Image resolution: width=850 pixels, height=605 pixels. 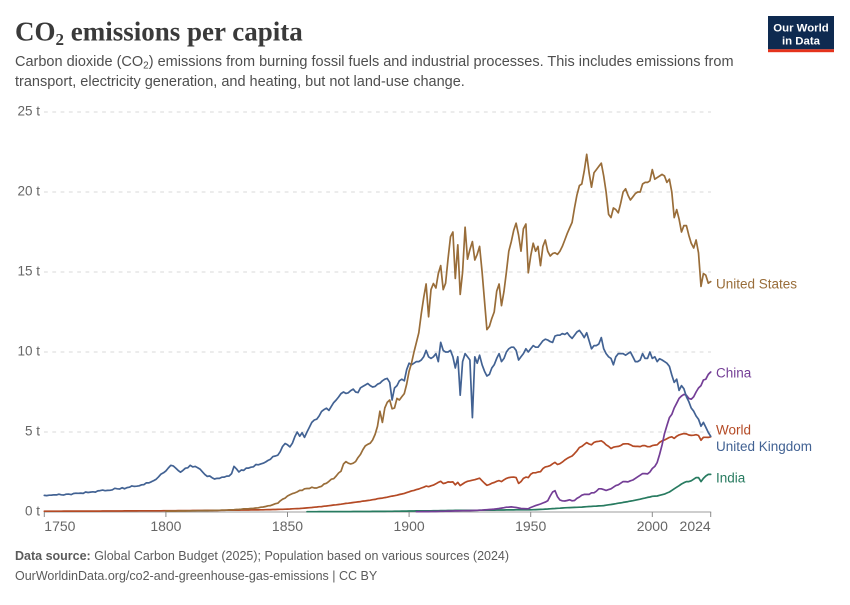 What do you see at coordinates (756, 284) in the screenshot?
I see `svg-text: United States` at bounding box center [756, 284].